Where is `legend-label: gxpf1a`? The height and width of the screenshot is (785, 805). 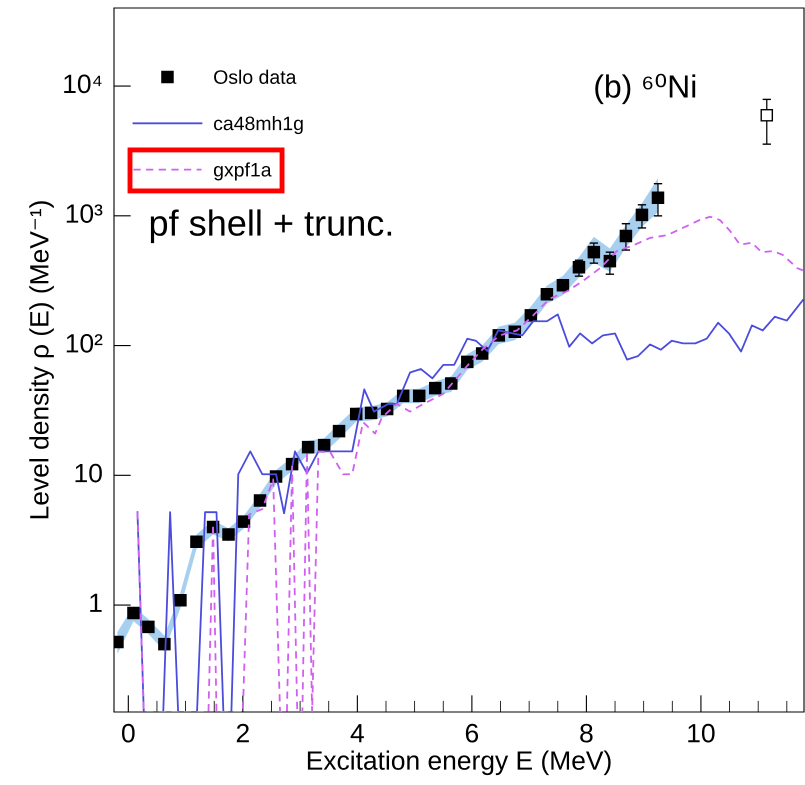
legend-label: gxpf1a is located at coordinates (243, 171).